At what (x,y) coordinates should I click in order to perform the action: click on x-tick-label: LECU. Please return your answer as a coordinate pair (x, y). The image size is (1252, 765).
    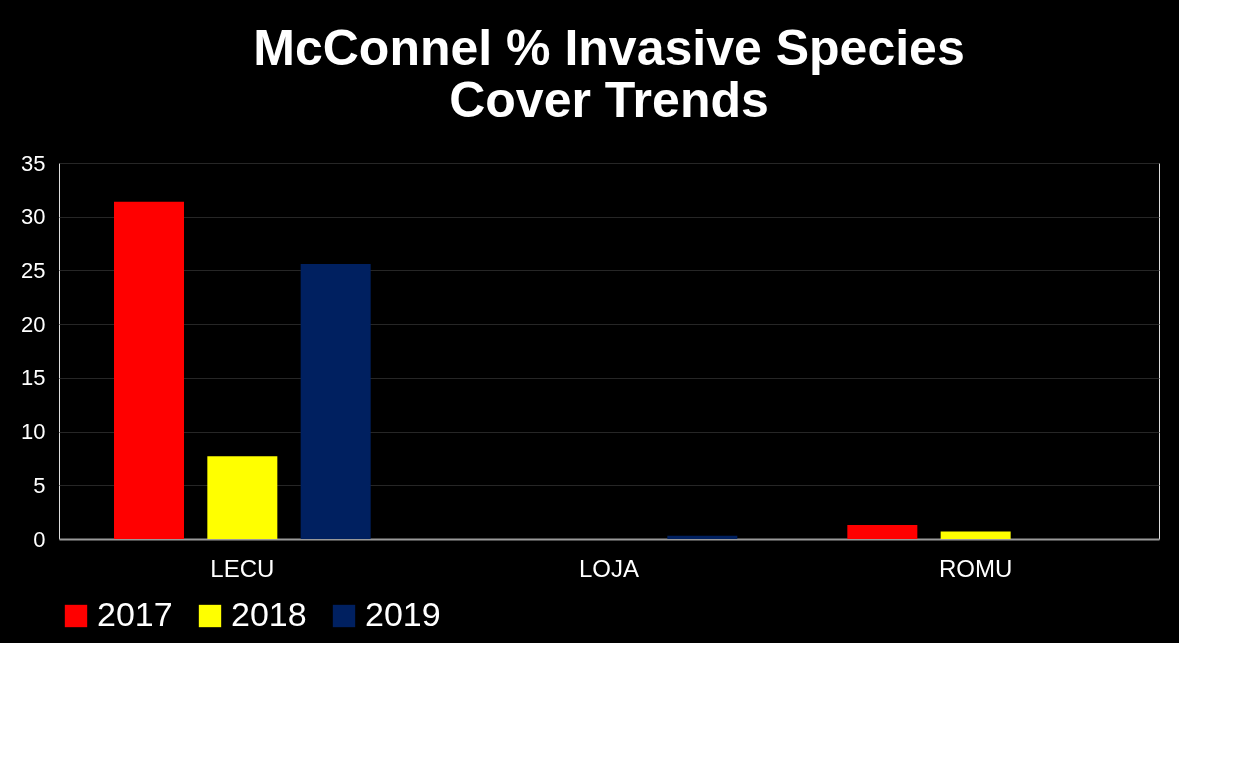
    Looking at the image, I should click on (242, 568).